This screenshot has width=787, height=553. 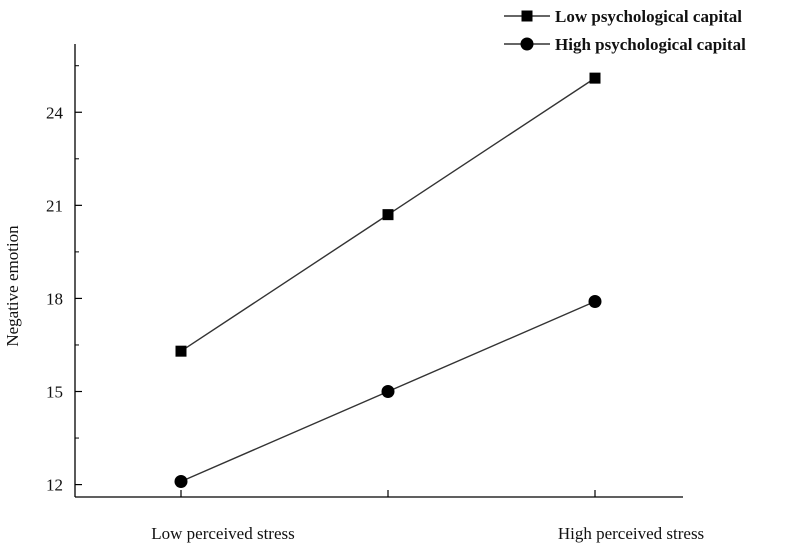 I want to click on y-tick-label: 15, so click(x=54, y=392).